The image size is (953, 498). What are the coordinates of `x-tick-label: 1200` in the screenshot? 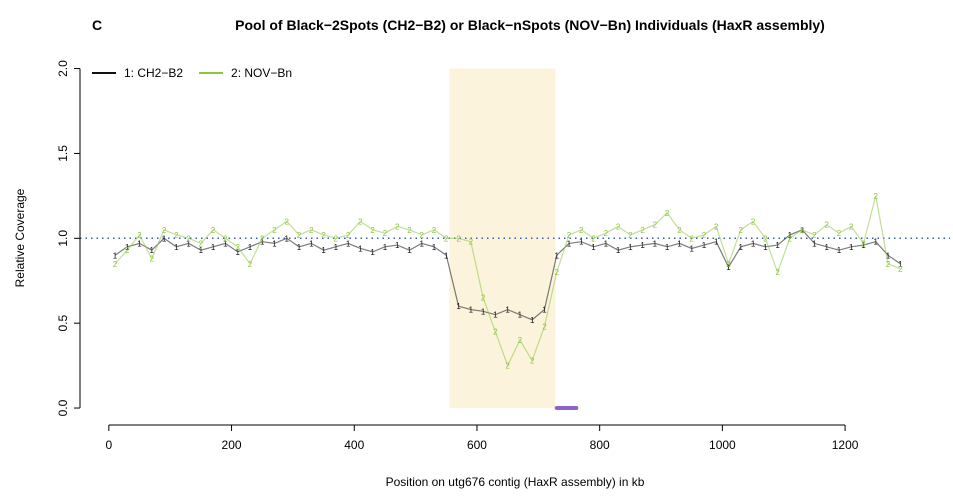 It's located at (845, 445).